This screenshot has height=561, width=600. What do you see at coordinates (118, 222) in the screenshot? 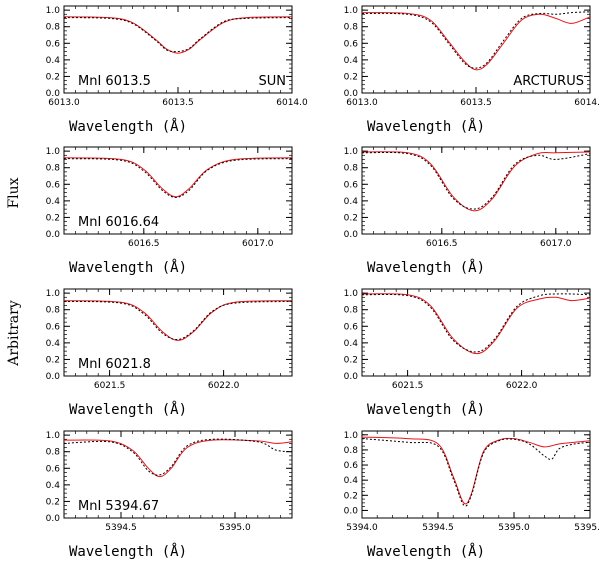
I see `line-label: MnI 6016.64` at bounding box center [118, 222].